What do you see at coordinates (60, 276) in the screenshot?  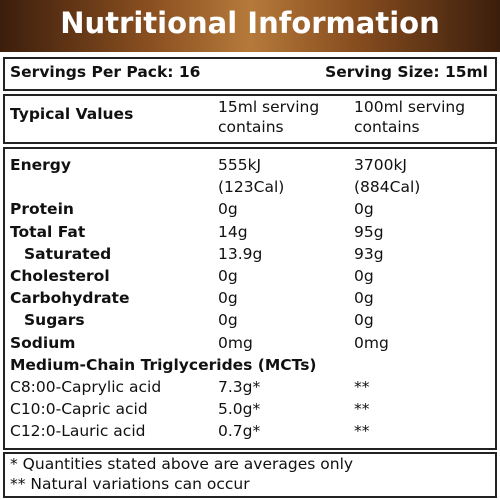 I see `nutrient-label: Cholesterol` at bounding box center [60, 276].